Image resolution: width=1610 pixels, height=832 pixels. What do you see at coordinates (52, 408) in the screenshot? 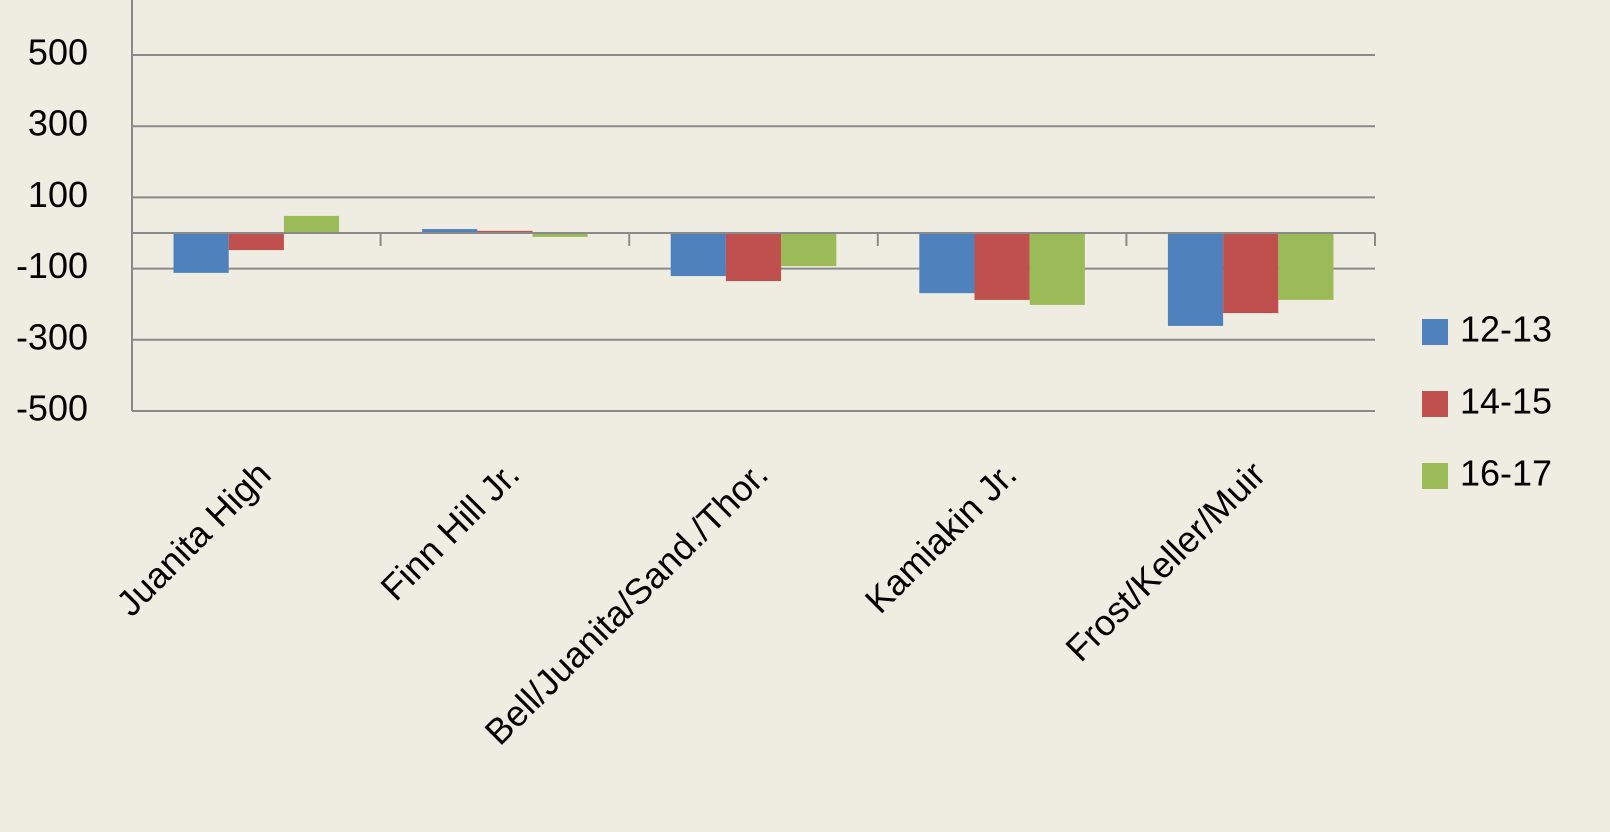
I see `y-tick-label: -500` at bounding box center [52, 408].